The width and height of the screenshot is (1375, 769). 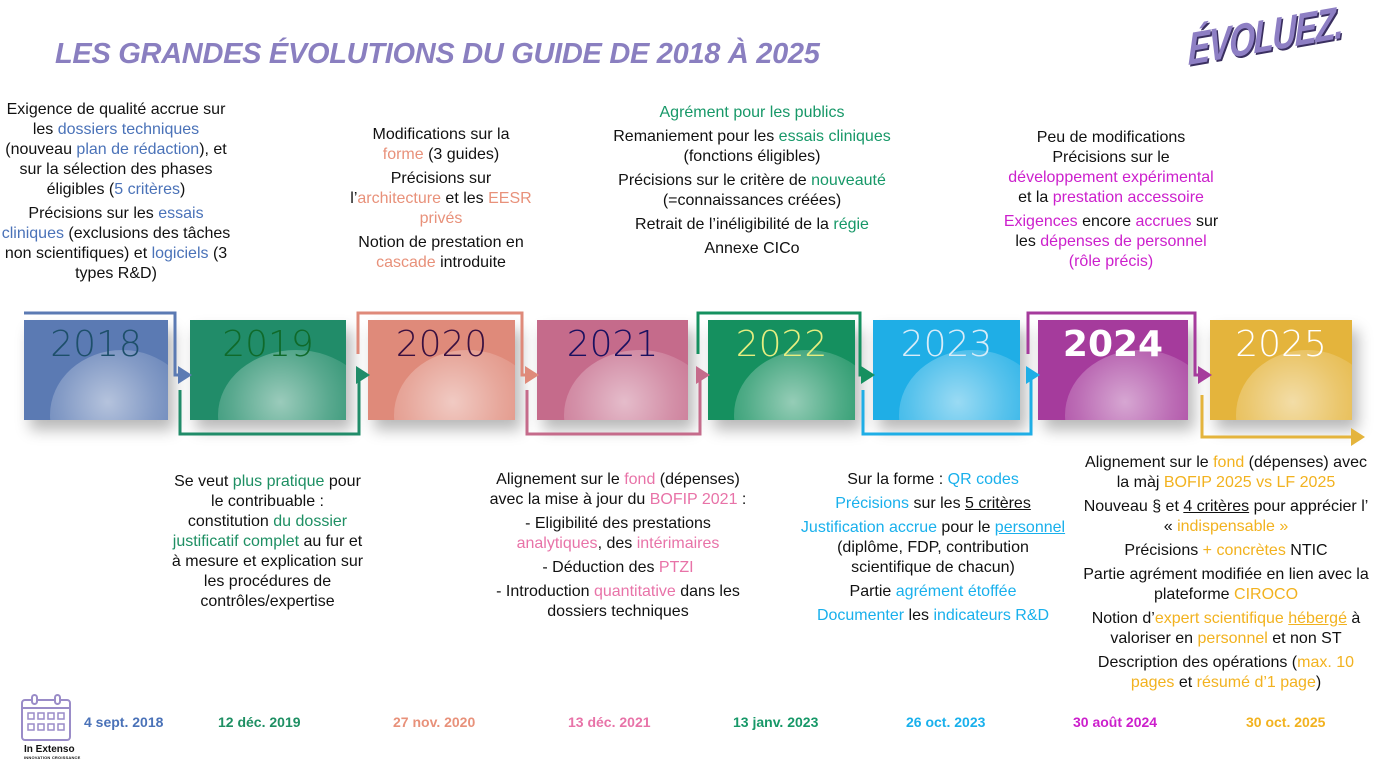 I want to click on text: pour le contribuable : constitution, so click(x=274, y=501).